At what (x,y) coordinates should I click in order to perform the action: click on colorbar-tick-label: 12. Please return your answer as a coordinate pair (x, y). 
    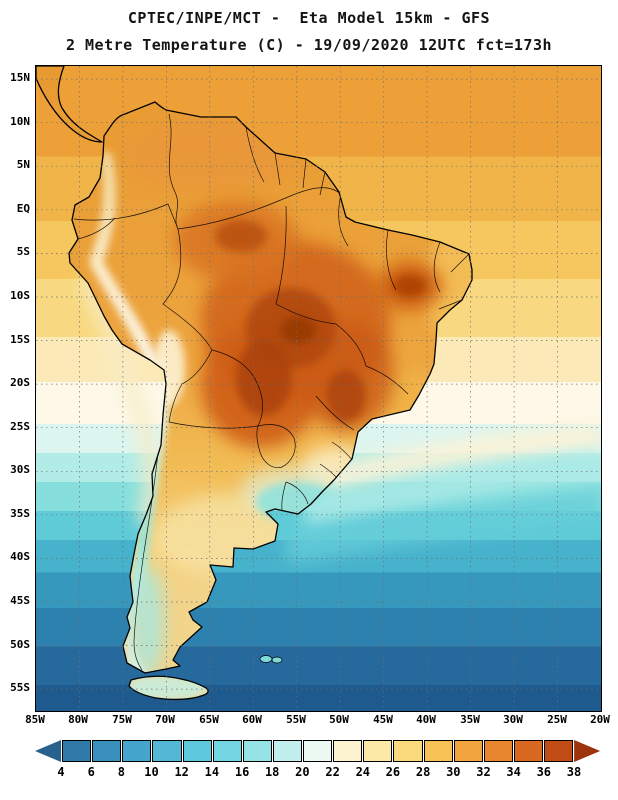
    Looking at the image, I should click on (181, 772).